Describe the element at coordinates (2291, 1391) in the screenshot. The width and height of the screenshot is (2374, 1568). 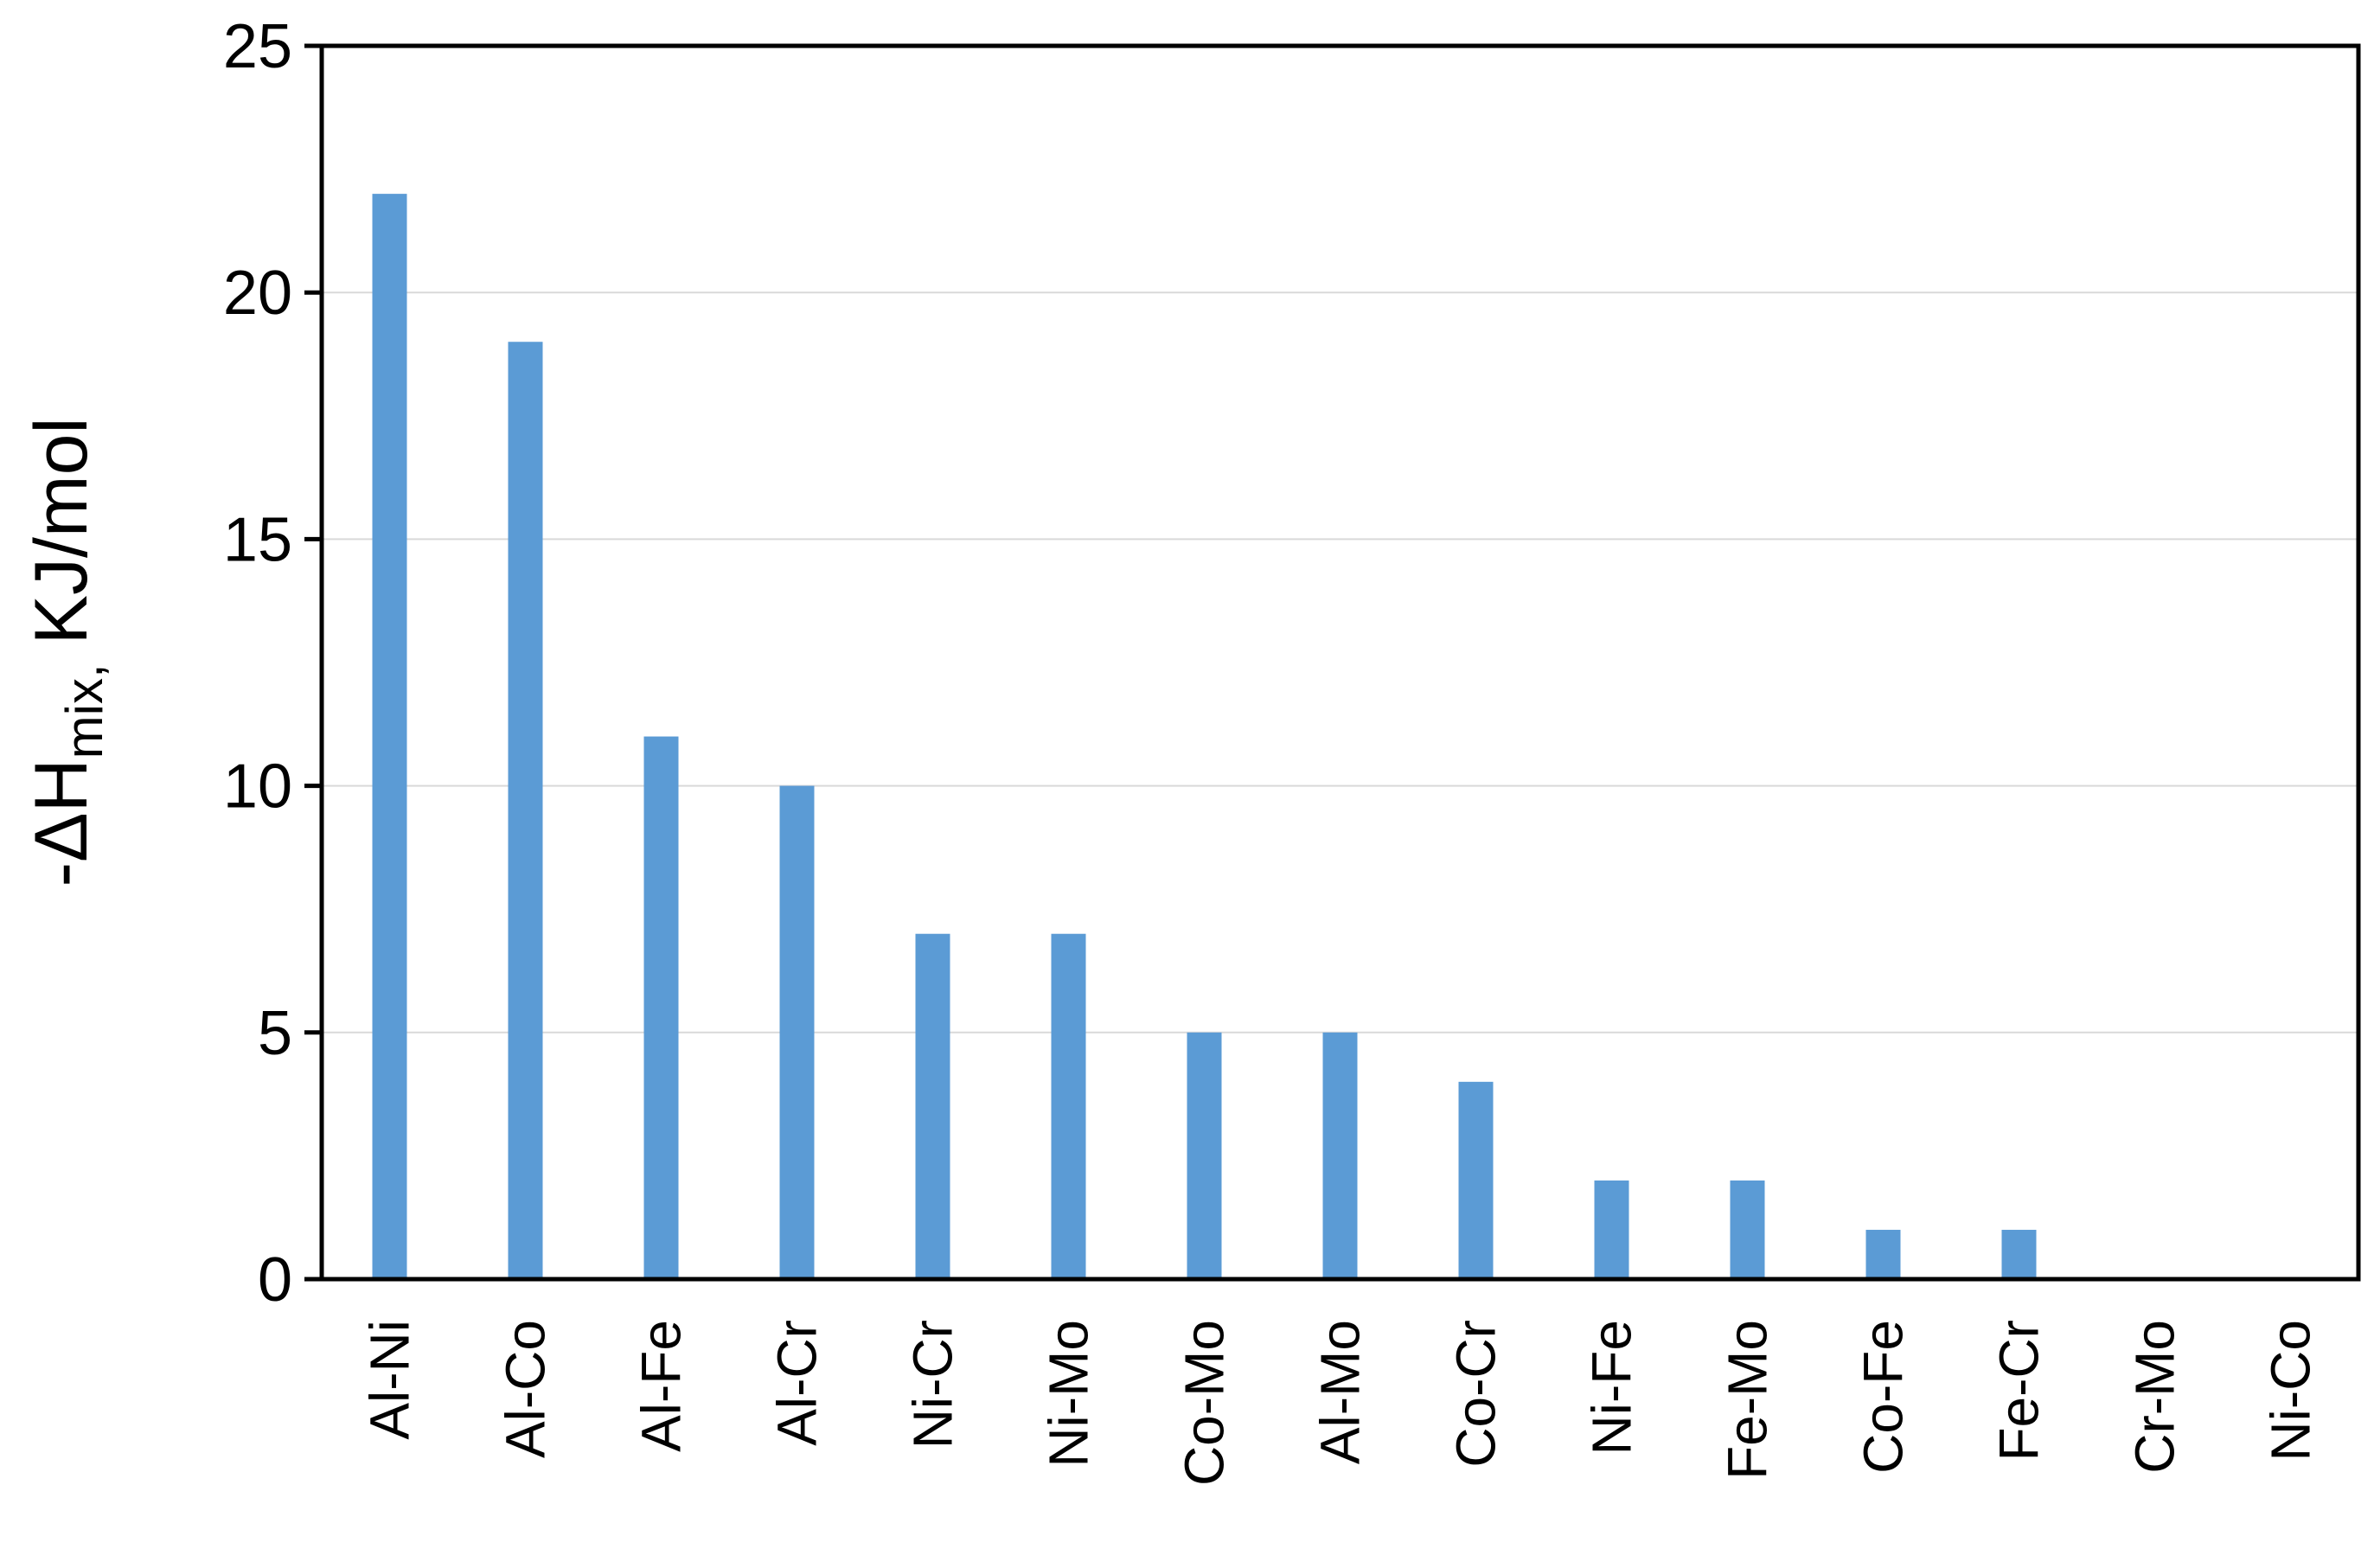
I see `x-tick-label: Ni-Co` at that location.